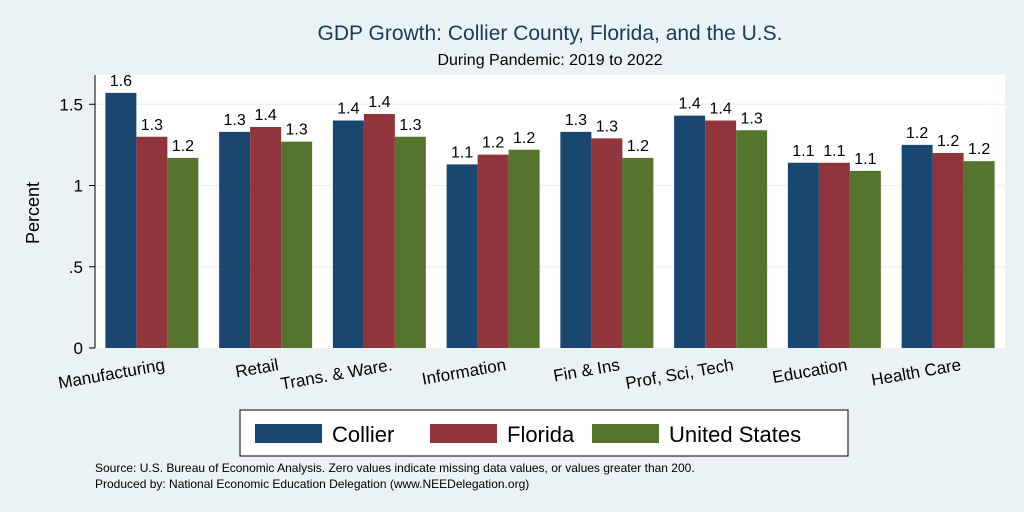 The image size is (1024, 512). What do you see at coordinates (78, 186) in the screenshot?
I see `y-tick-label: 1` at bounding box center [78, 186].